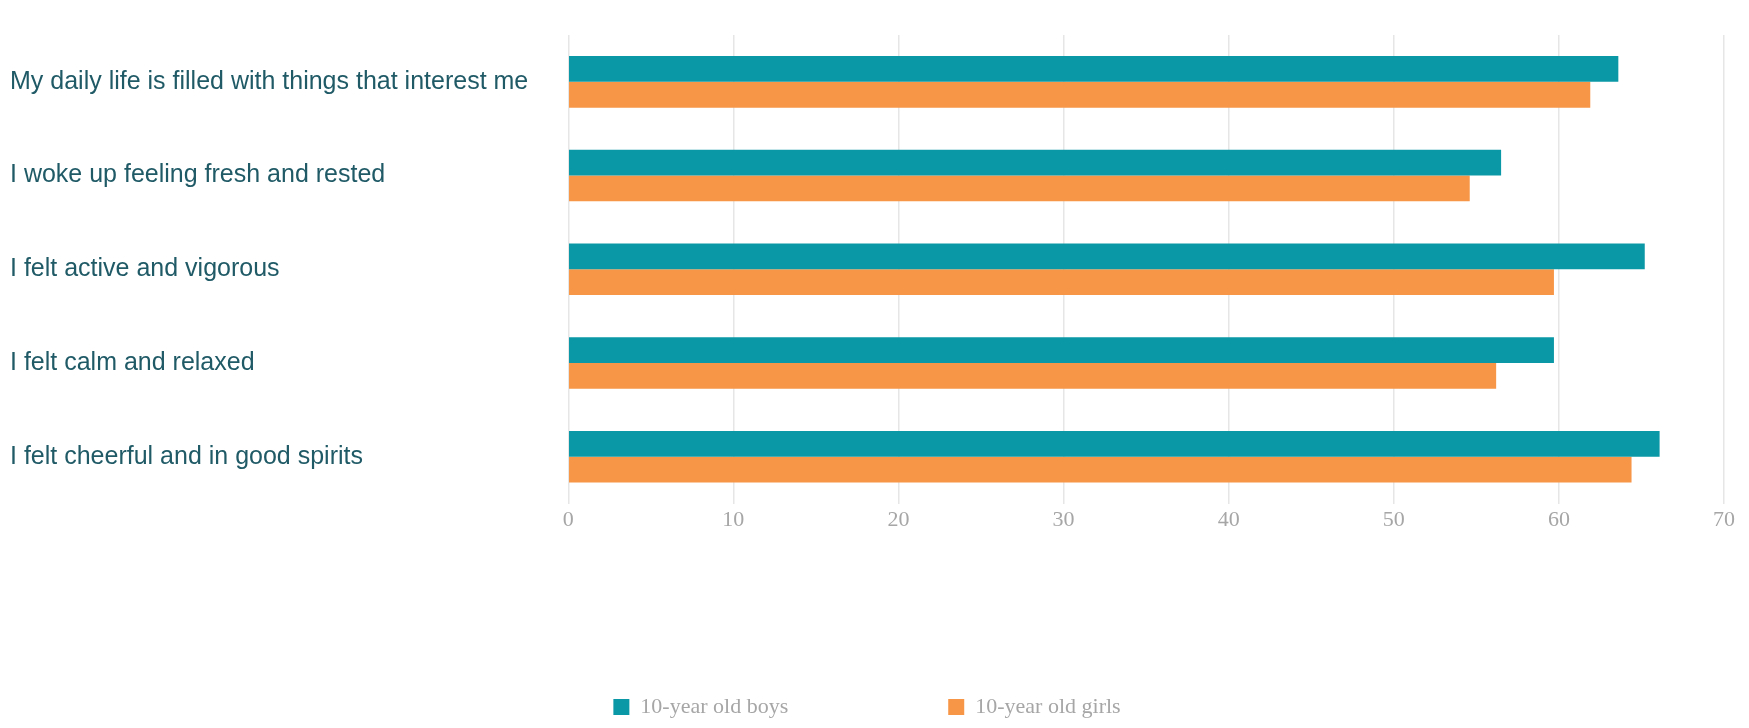 The height and width of the screenshot is (728, 1749). Describe the element at coordinates (1724, 518) in the screenshot. I see `x-tick-label: 70` at that location.